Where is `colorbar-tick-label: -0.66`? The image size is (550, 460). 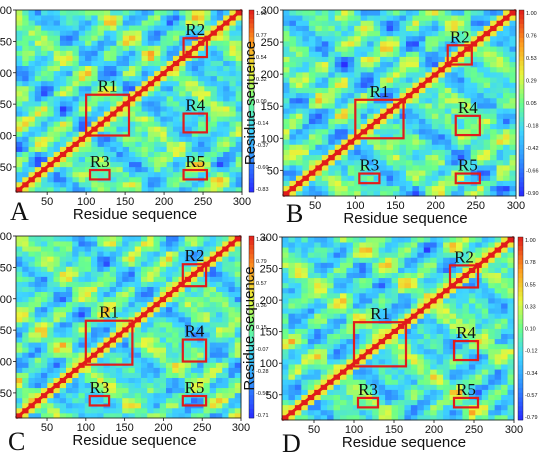 colorbar-tick-label: -0.66 is located at coordinates (532, 172).